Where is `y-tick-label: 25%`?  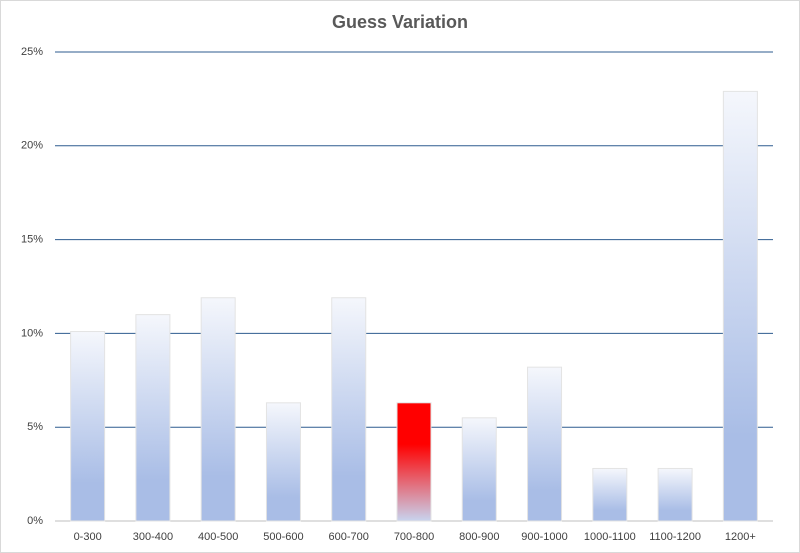 y-tick-label: 25% is located at coordinates (32, 52).